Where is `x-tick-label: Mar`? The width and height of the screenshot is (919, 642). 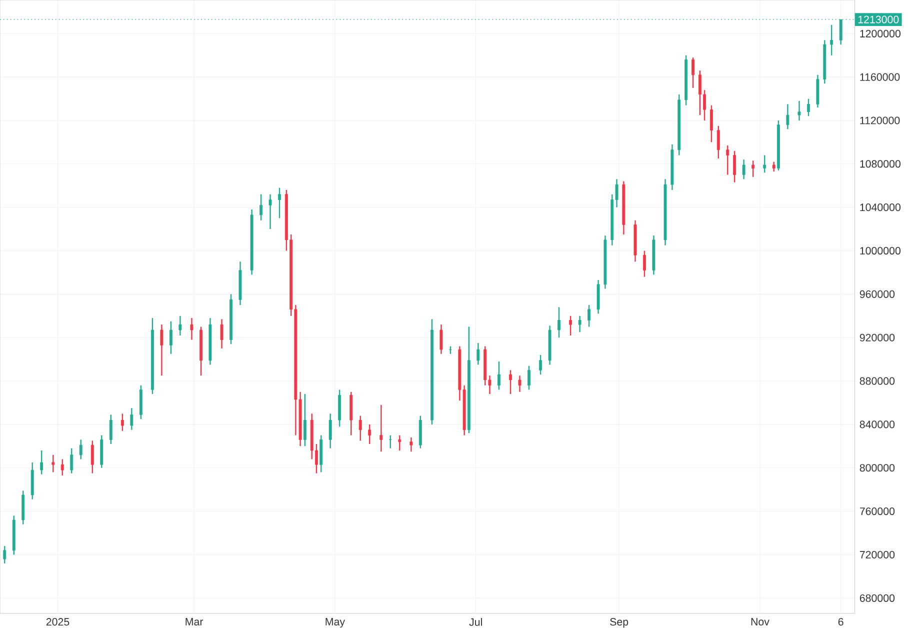
x-tick-label: Mar is located at coordinates (195, 622).